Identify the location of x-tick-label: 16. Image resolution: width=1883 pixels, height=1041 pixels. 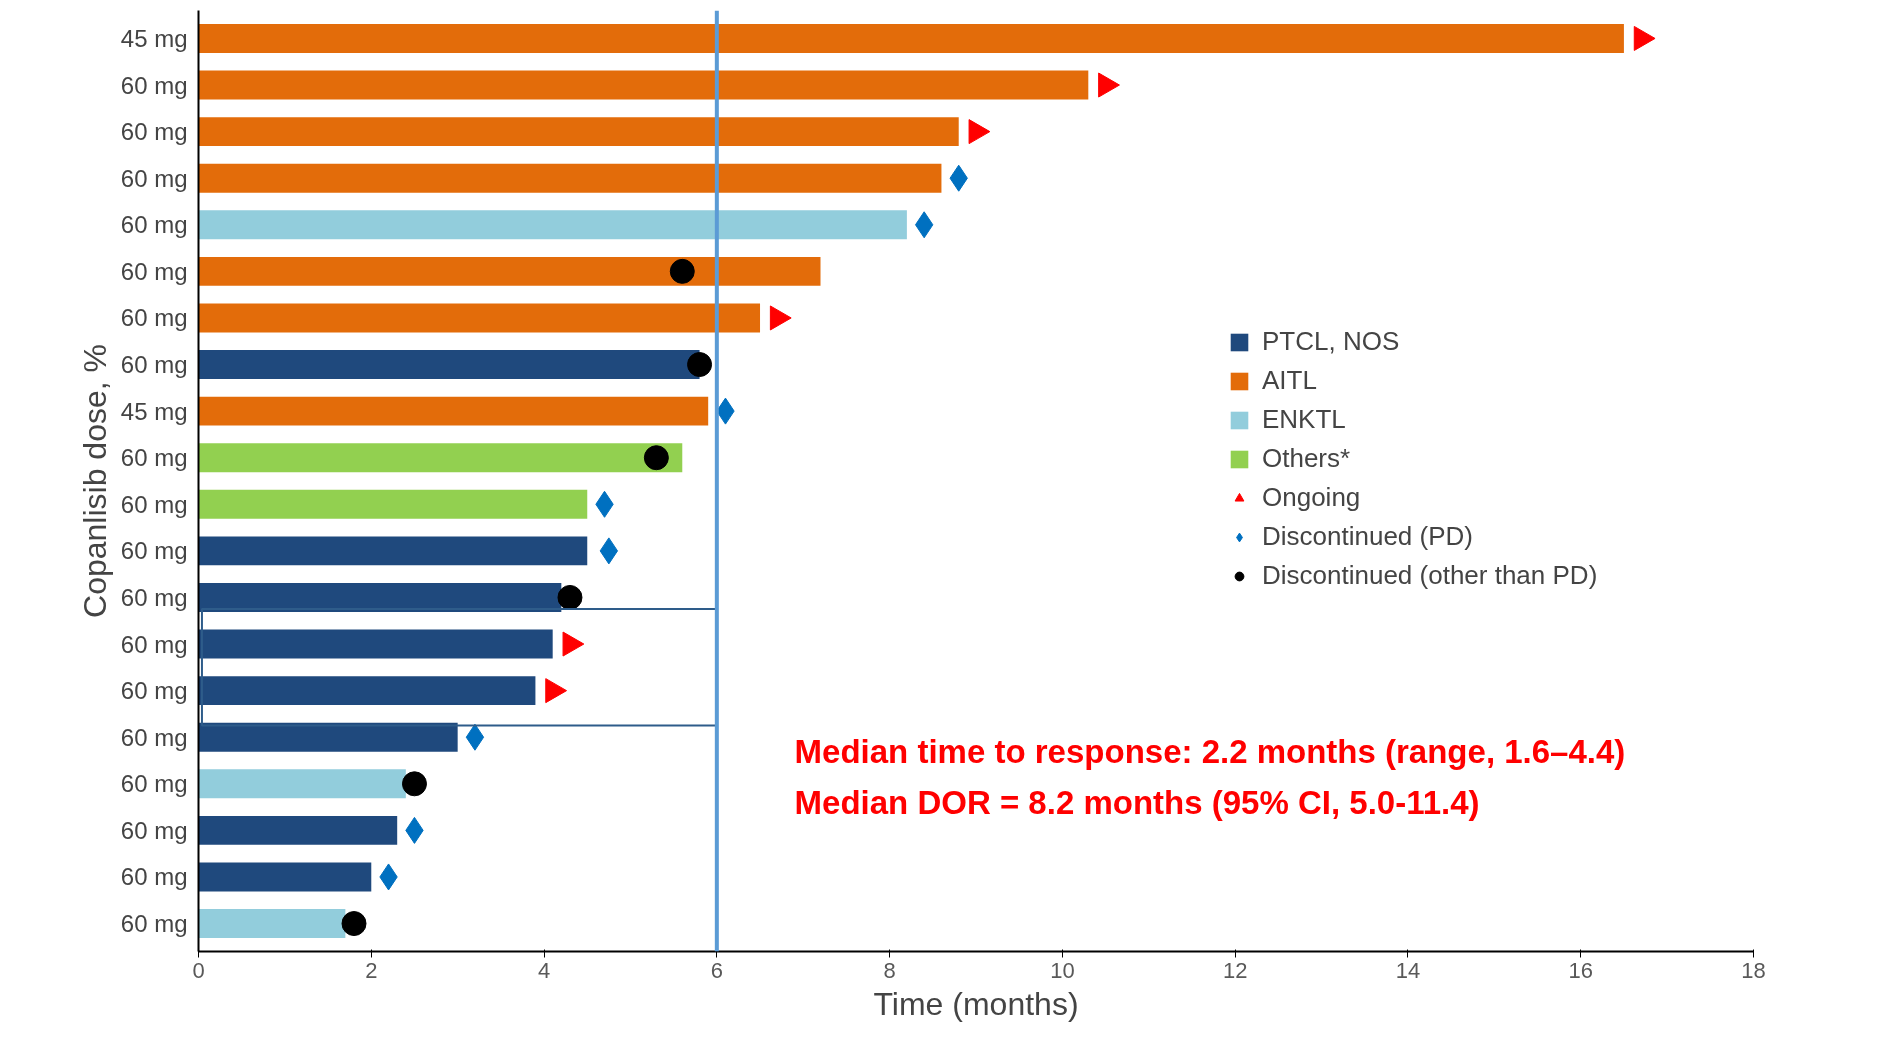
(1580, 970).